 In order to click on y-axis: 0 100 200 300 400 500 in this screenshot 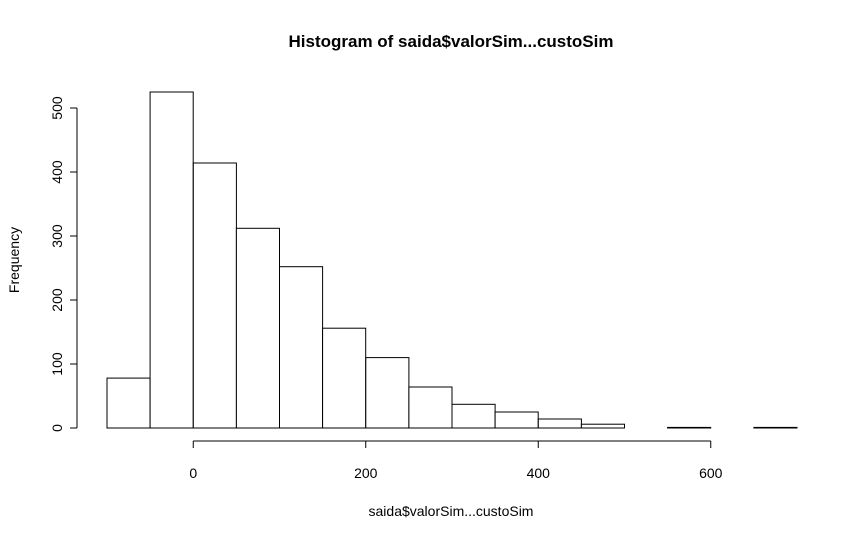, I will do `click(63, 264)`.